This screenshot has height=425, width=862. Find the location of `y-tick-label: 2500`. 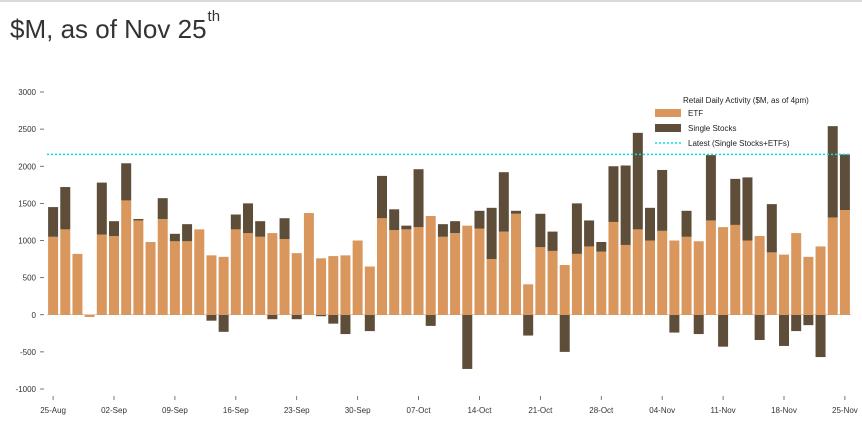

y-tick-label: 2500 is located at coordinates (27, 129).